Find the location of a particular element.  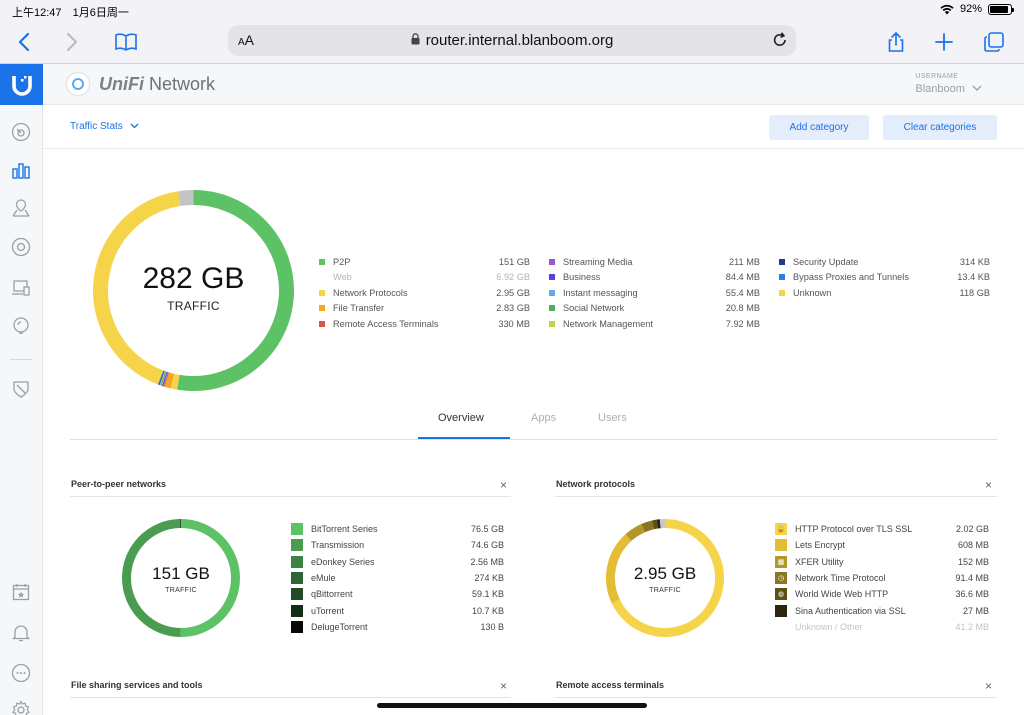

p2p-item-utorrent: uTorrent 10.7 KB is located at coordinates (397, 610).